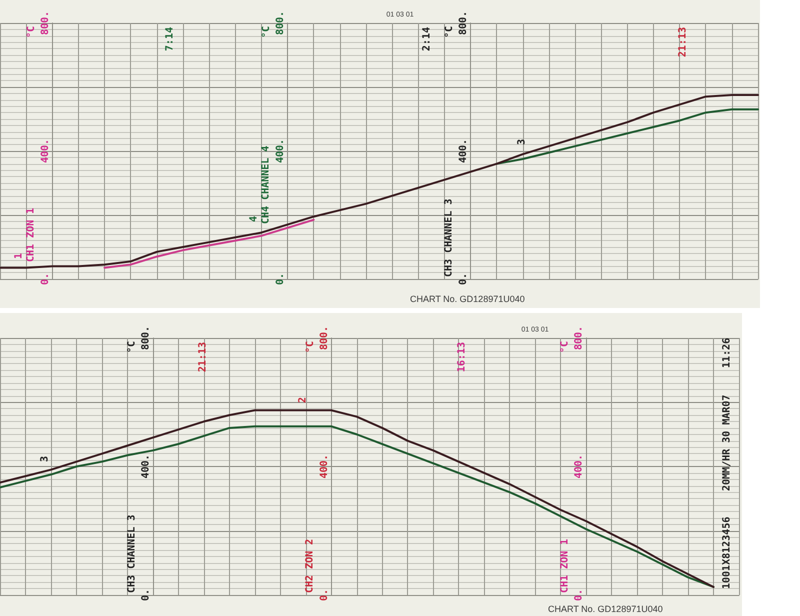 This screenshot has width=800, height=616. I want to click on annotation: 1, so click(19, 256).